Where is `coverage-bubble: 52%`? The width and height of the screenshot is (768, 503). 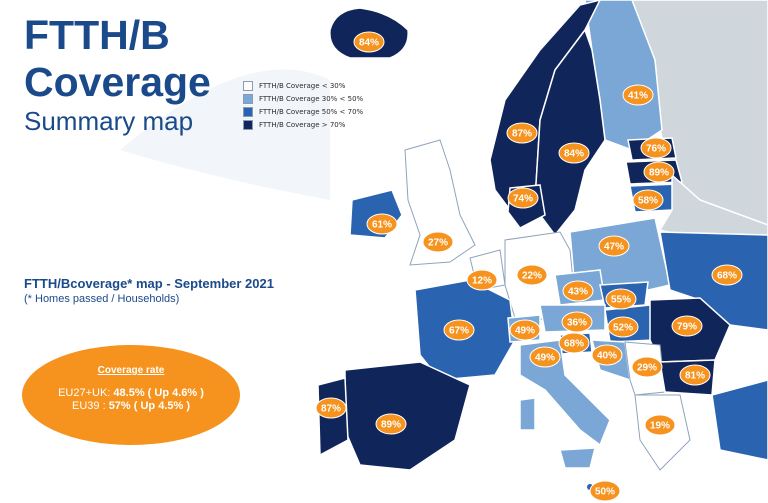 coverage-bubble: 52% is located at coordinates (623, 327).